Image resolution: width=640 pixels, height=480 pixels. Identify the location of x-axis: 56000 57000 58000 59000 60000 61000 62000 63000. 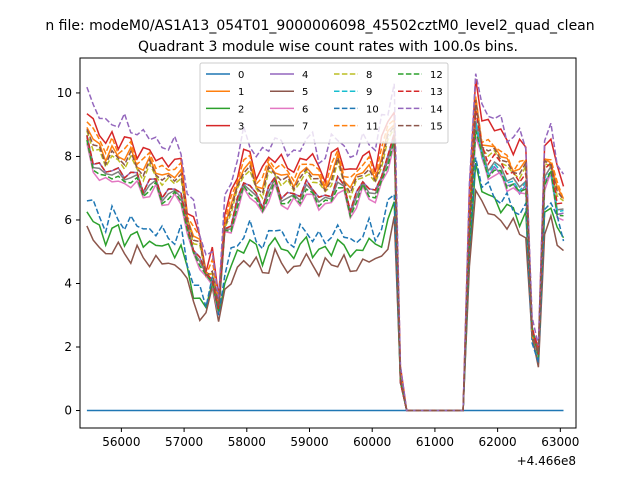
(340, 438).